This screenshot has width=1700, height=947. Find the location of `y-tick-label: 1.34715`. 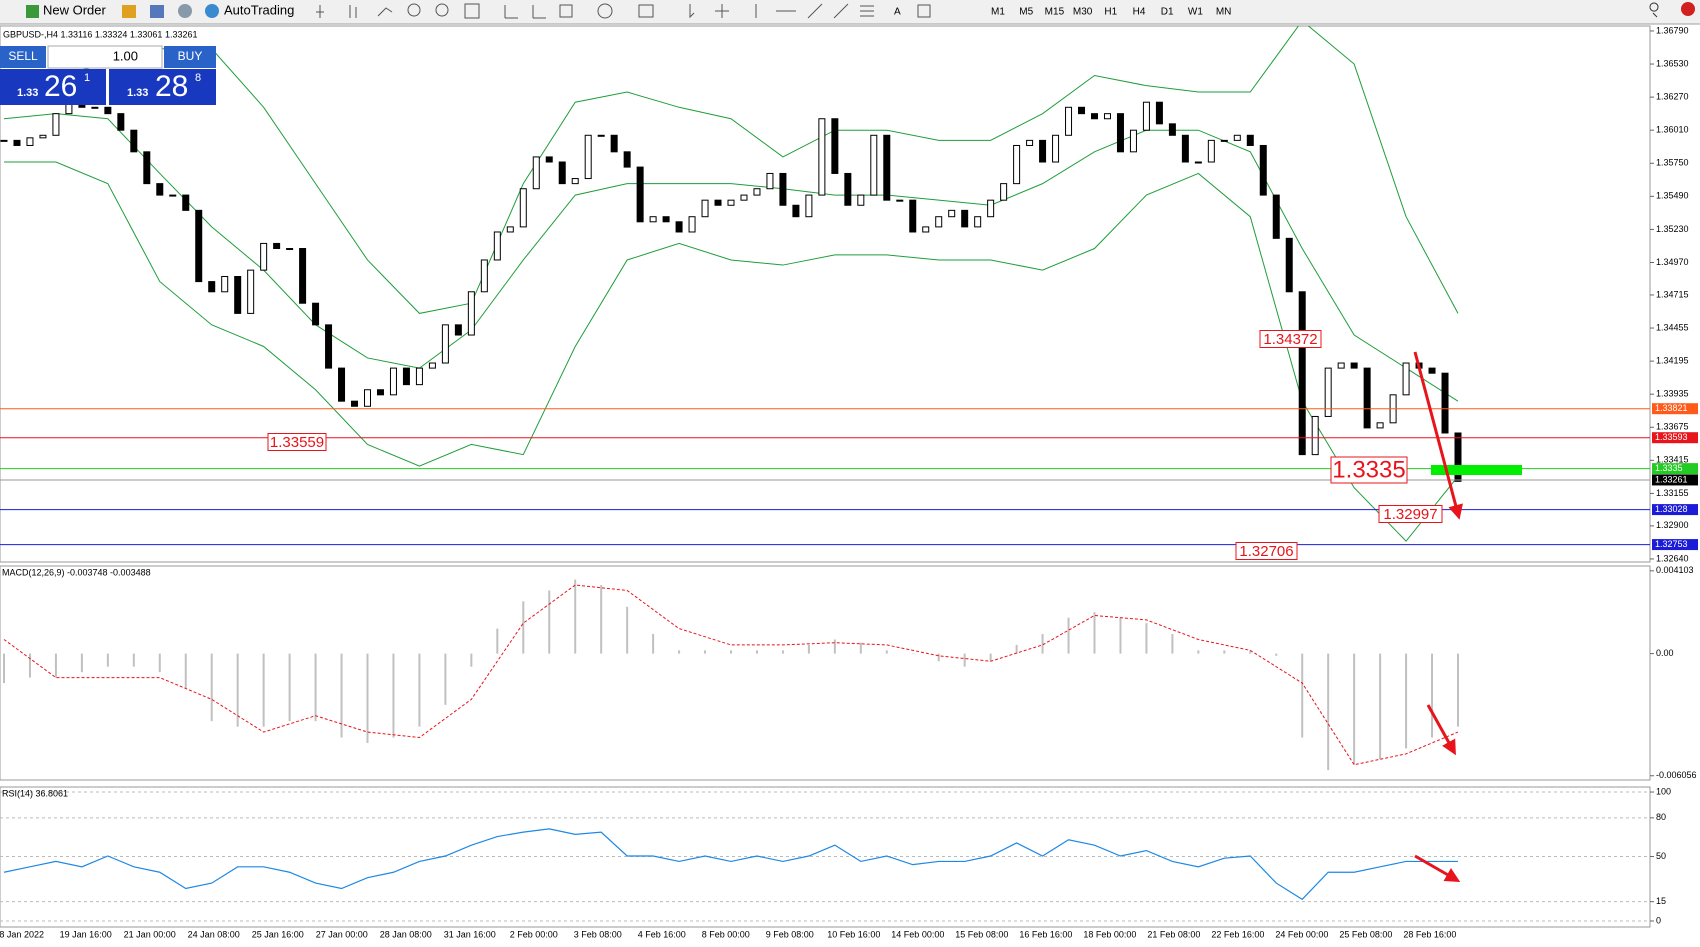

y-tick-label: 1.34715 is located at coordinates (1672, 294).